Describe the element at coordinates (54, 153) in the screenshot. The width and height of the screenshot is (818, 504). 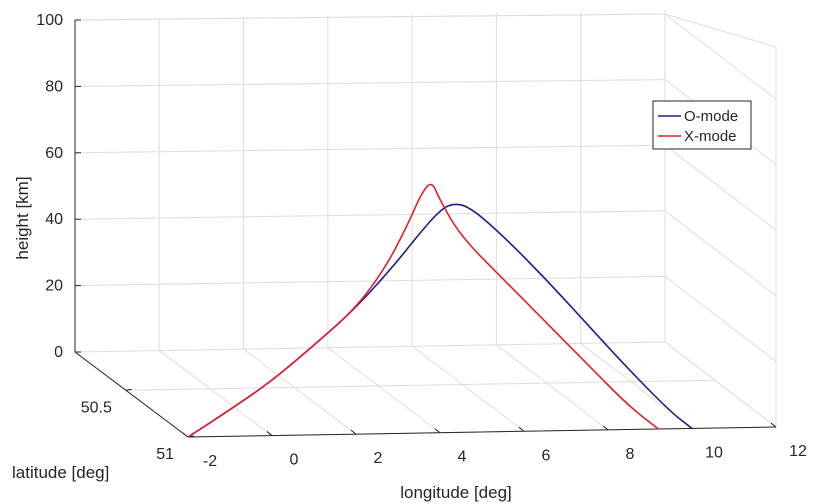
I see `z-tick-label: 60` at that location.